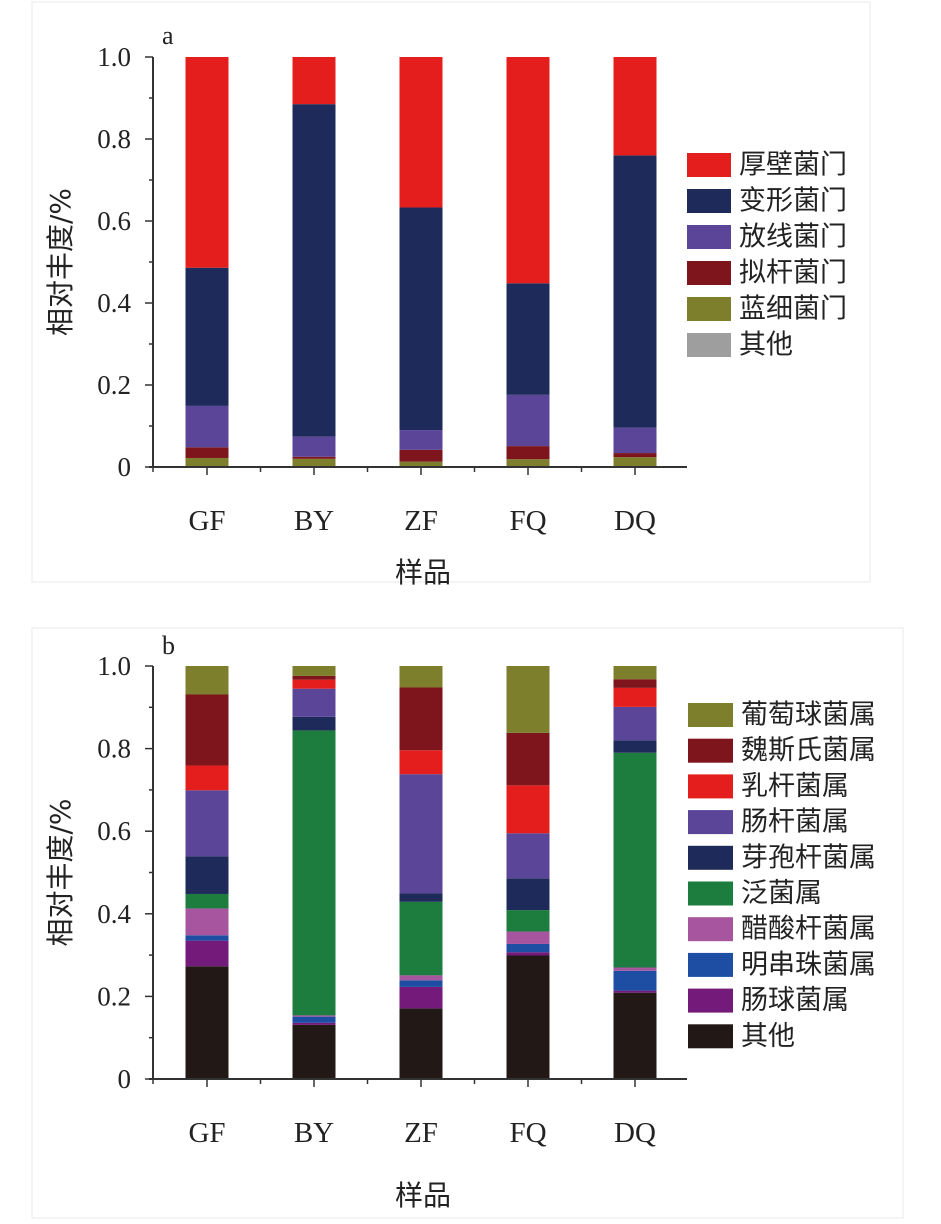 This screenshot has width=941, height=1224. Describe the element at coordinates (768, 786) in the screenshot. I see `legend-item: 乳杆菌属` at that location.